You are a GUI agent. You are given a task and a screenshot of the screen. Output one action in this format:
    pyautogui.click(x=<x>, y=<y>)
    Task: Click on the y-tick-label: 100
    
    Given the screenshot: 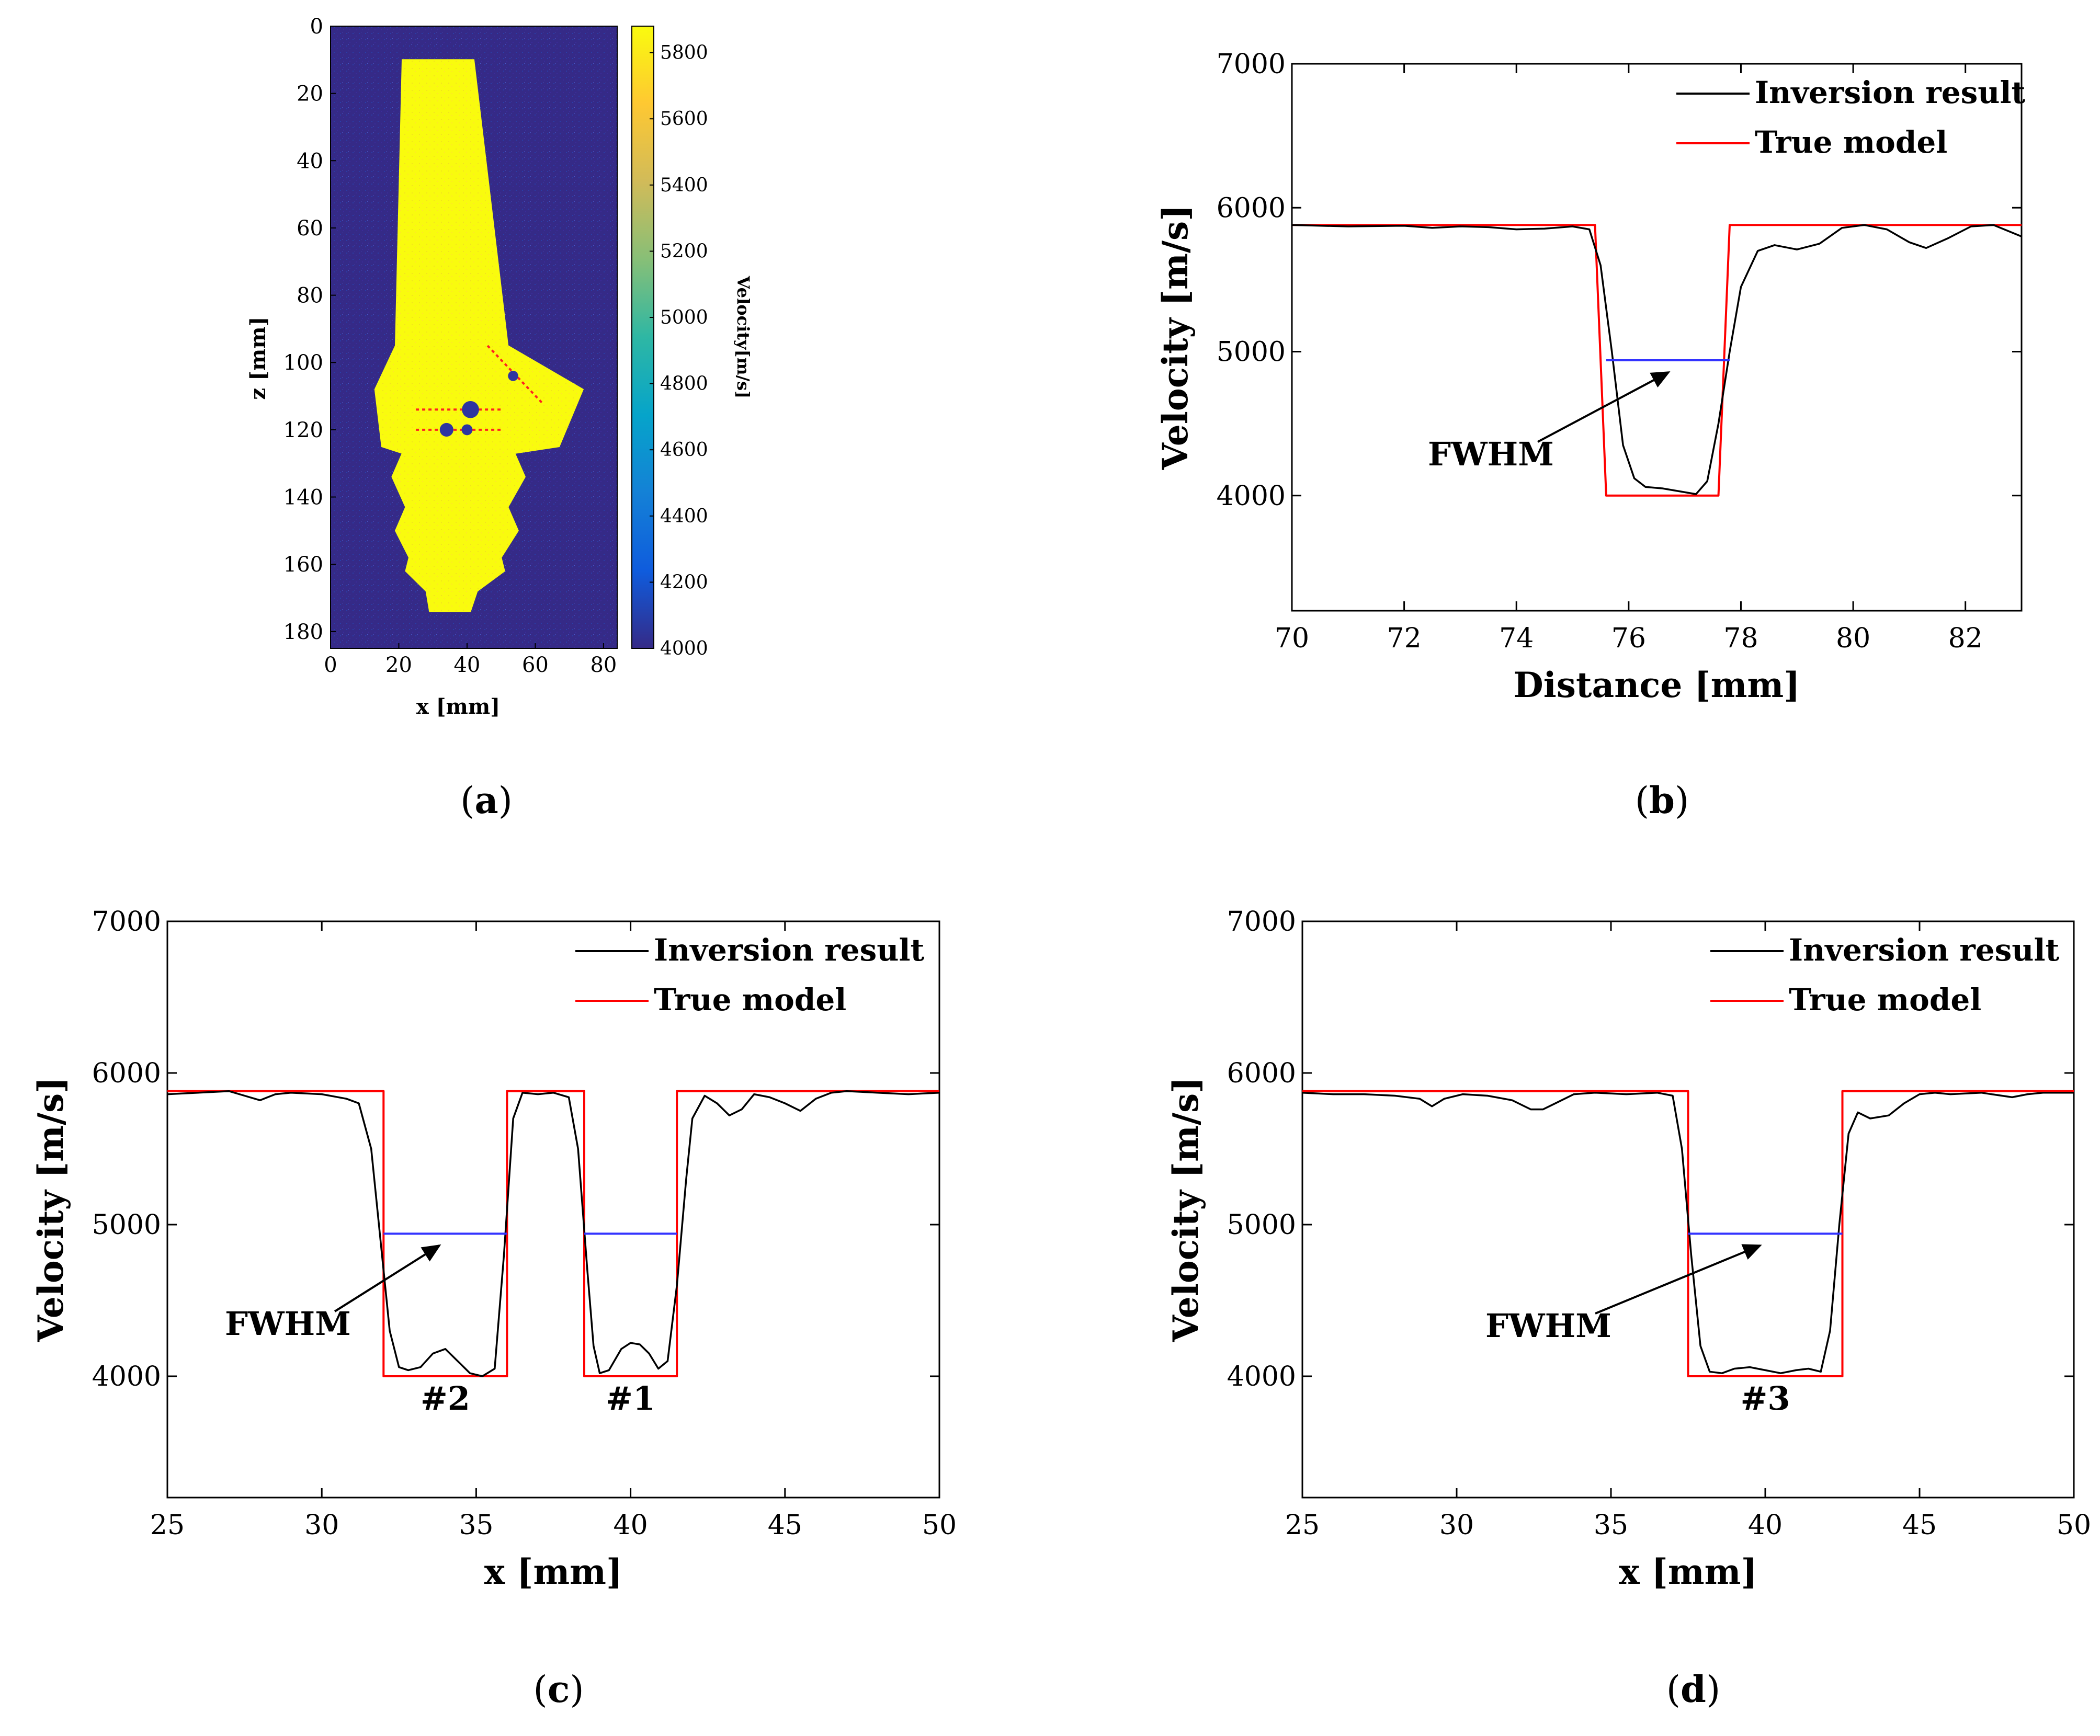 What is the action you would take?
    pyautogui.click(x=303, y=363)
    